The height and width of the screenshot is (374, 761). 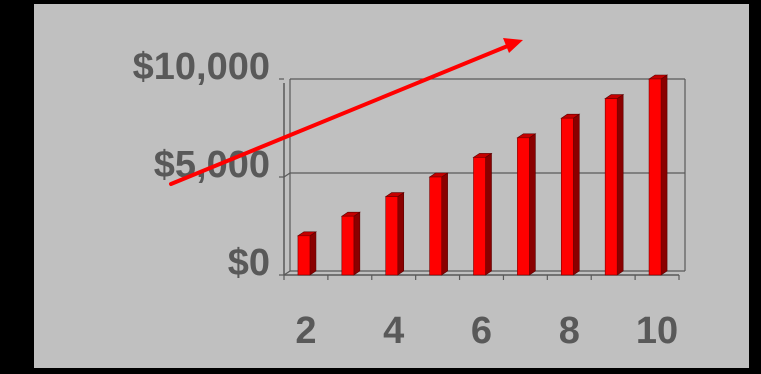 What do you see at coordinates (569, 331) in the screenshot?
I see `x-tick-label: 8` at bounding box center [569, 331].